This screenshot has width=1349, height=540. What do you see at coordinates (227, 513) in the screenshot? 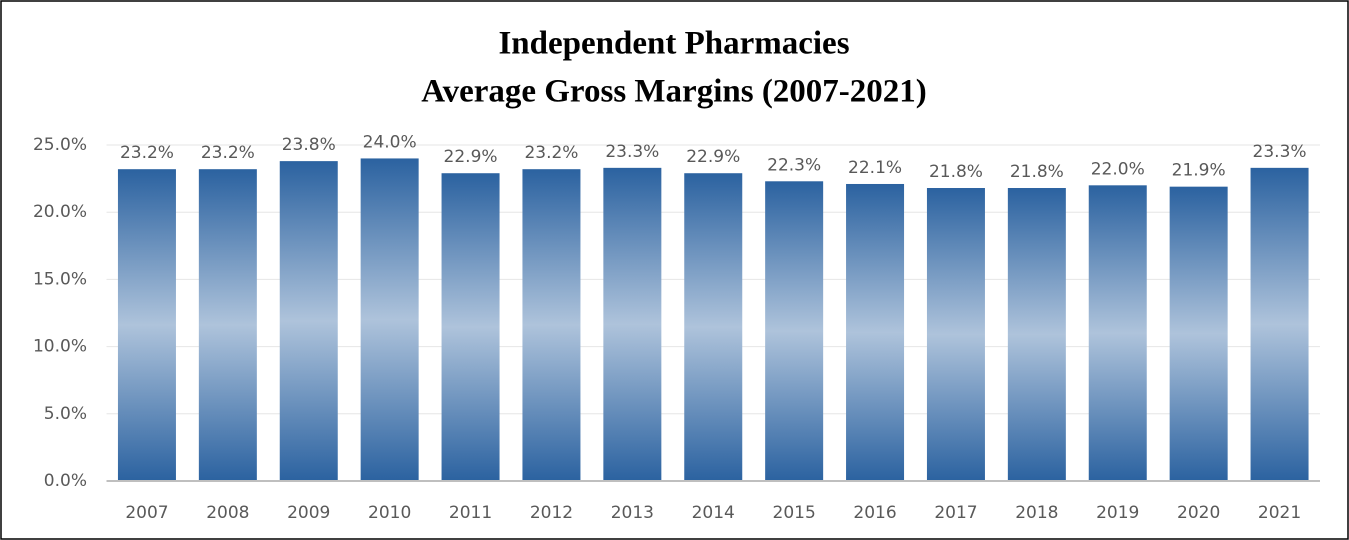
I see `x-tick-label: 2008` at bounding box center [227, 513].